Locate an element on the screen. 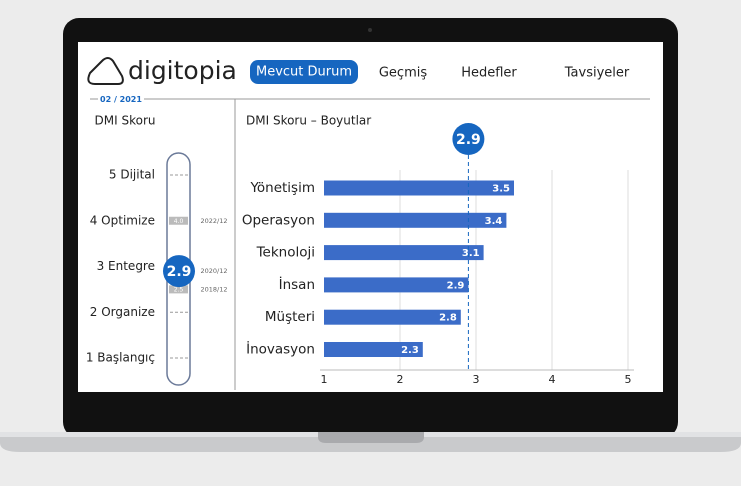 This screenshot has width=741, height=486. level-label: 5 Dijital is located at coordinates (132, 175).